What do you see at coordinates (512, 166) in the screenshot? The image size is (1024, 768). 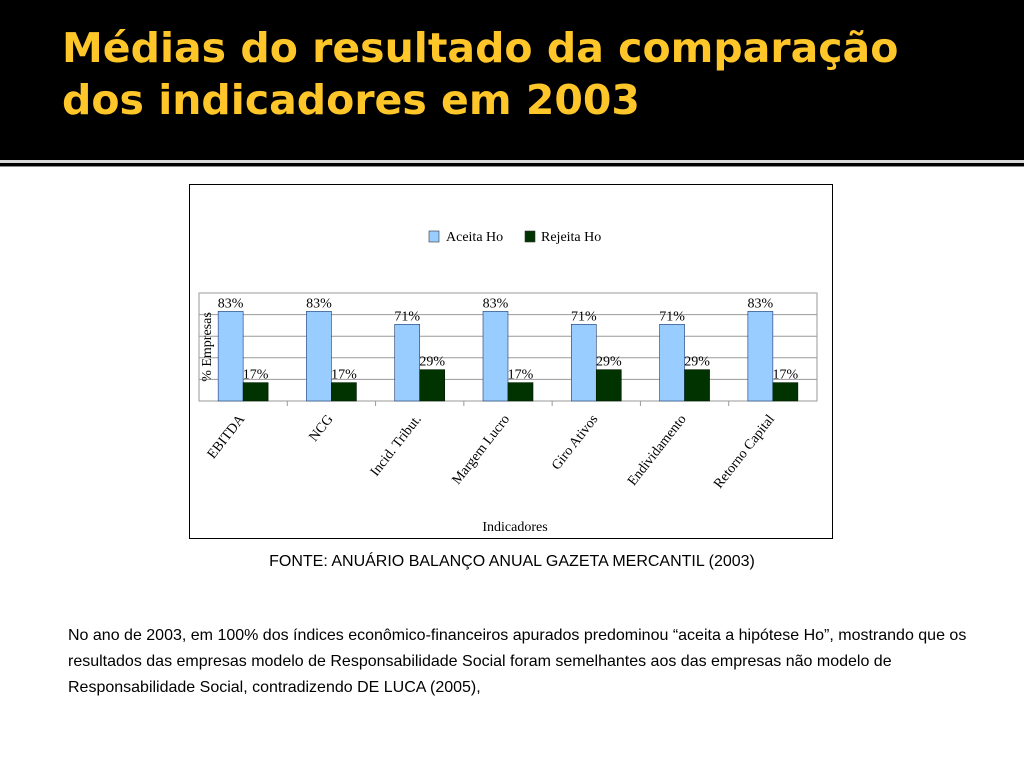 I see `title-divider-thin` at bounding box center [512, 166].